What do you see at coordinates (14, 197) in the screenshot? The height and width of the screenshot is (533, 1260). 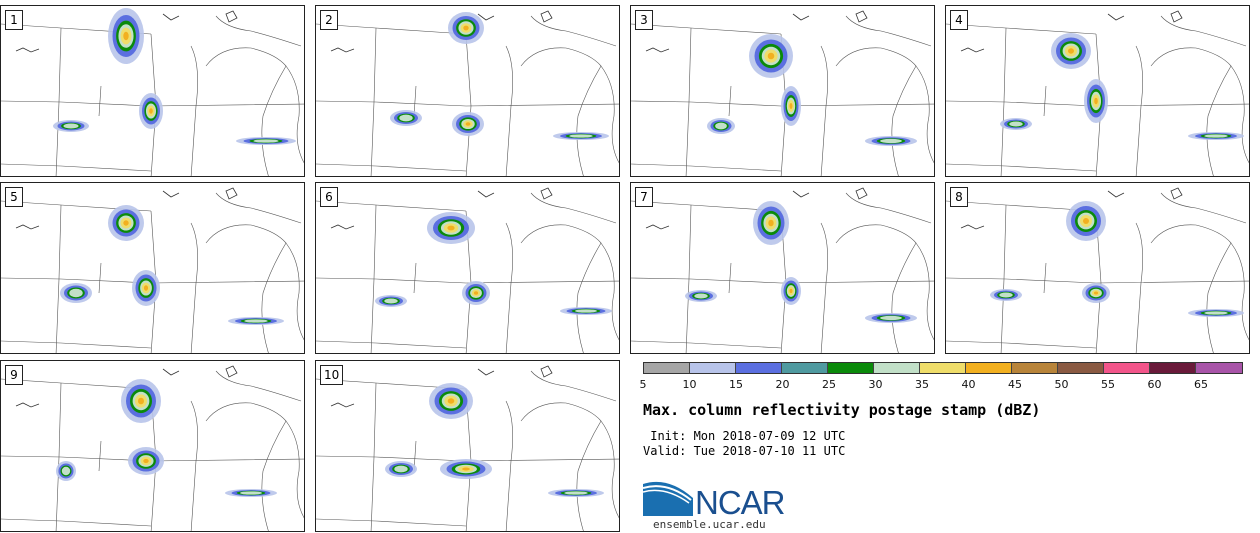 I see `panel-number: 5` at bounding box center [14, 197].